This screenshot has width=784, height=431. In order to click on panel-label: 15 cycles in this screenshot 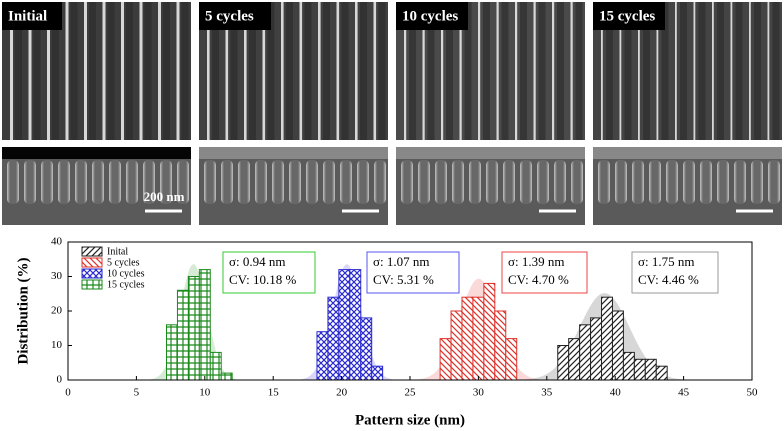, I will do `click(627, 16)`.